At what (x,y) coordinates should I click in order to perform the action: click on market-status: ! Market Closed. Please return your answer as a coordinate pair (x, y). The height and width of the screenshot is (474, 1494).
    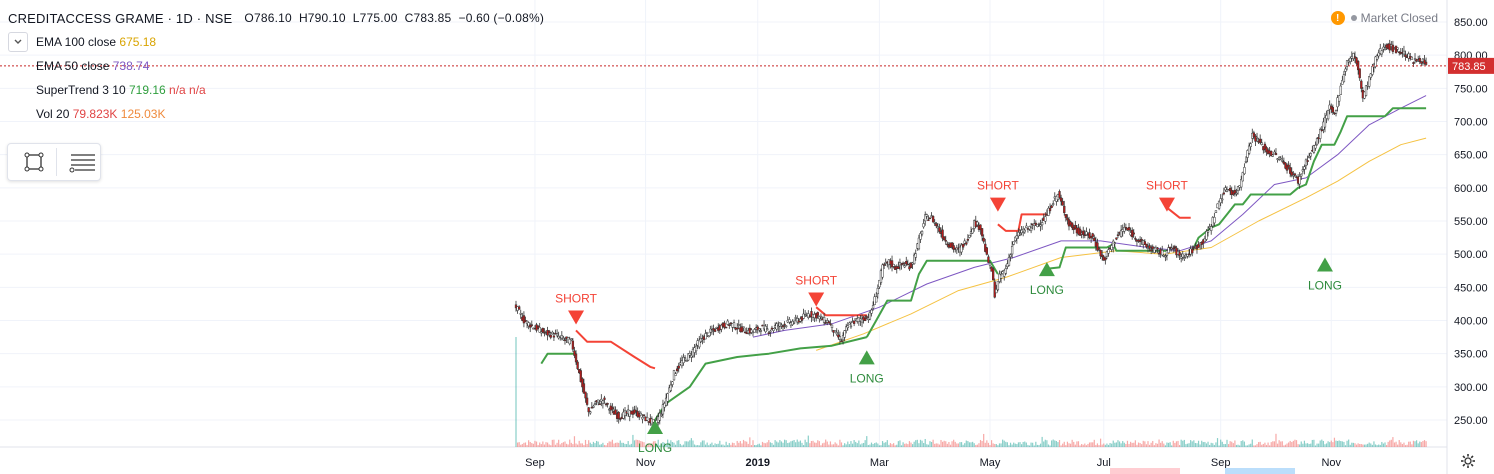
    Looking at the image, I should click on (1384, 18).